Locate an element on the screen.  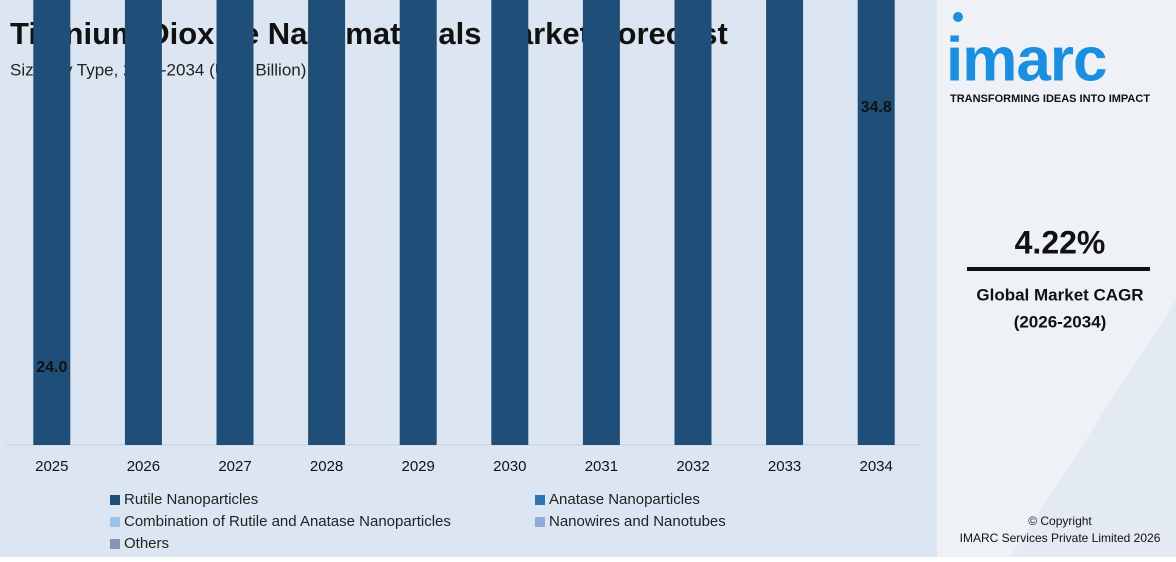
legend-label: Others is located at coordinates (146, 543).